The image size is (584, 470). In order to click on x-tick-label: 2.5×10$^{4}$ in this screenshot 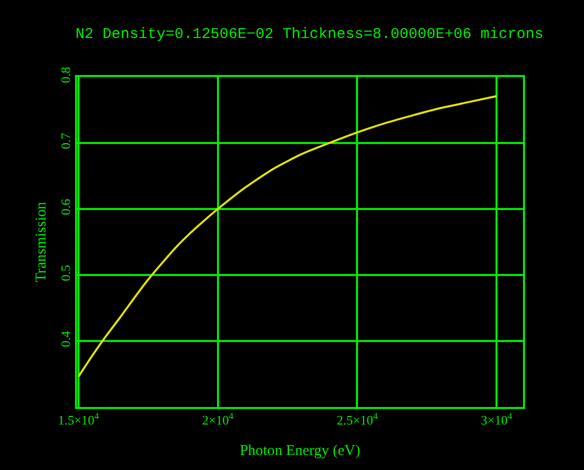, I will do `click(357, 419)`.